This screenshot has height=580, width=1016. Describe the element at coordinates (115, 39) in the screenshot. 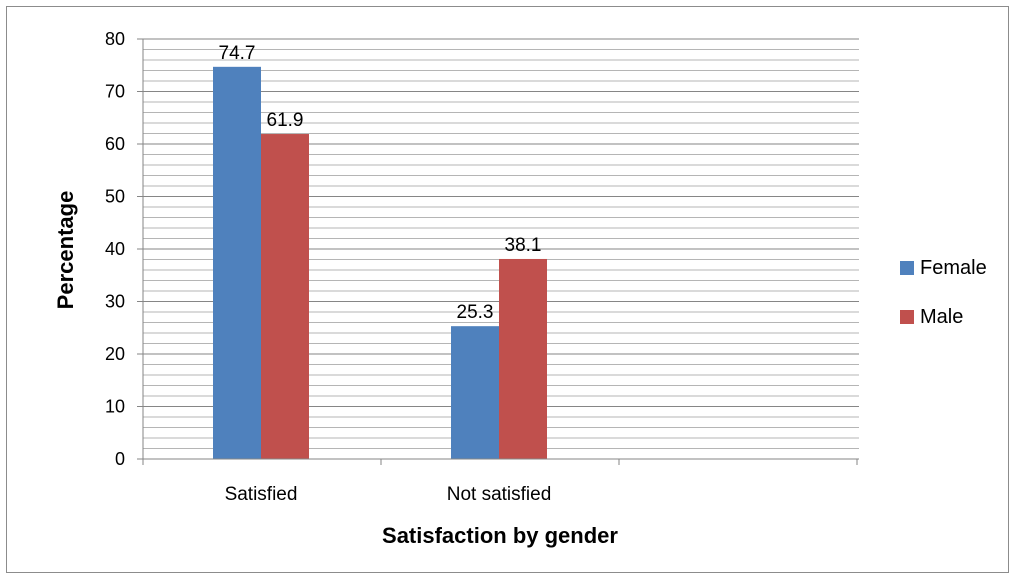

I see `y-tick-label: 80` at that location.